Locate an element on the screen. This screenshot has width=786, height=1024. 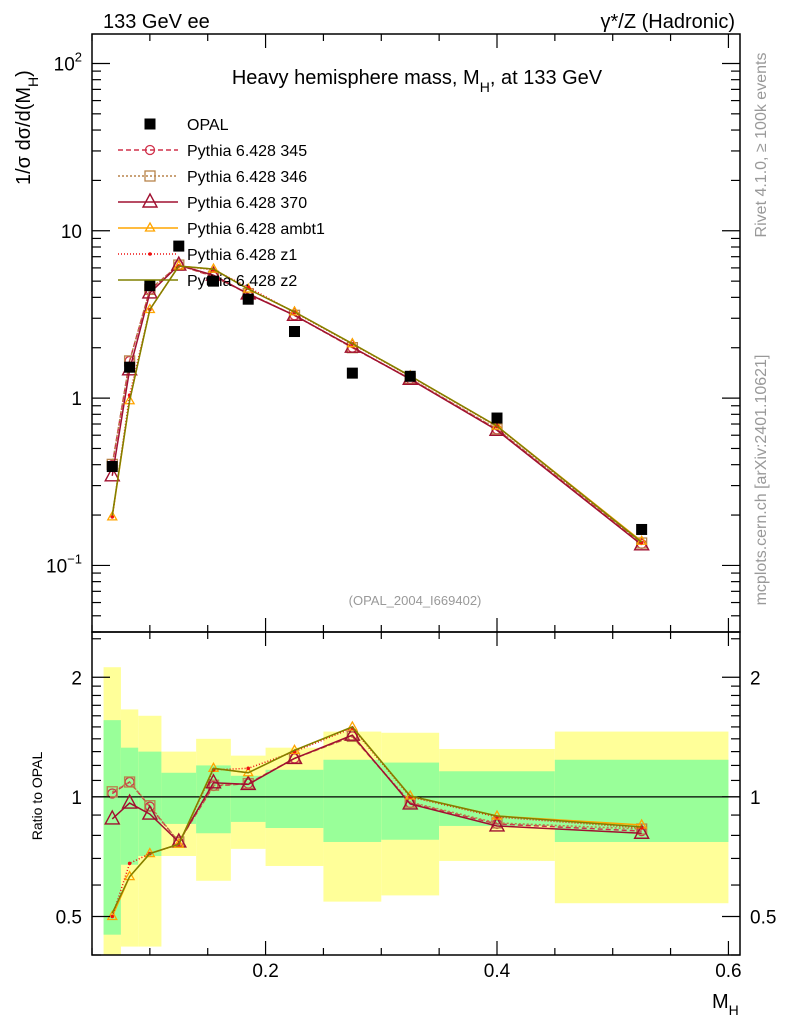
legend-label: Pythia 6.428 ambt1 is located at coordinates (256, 229).